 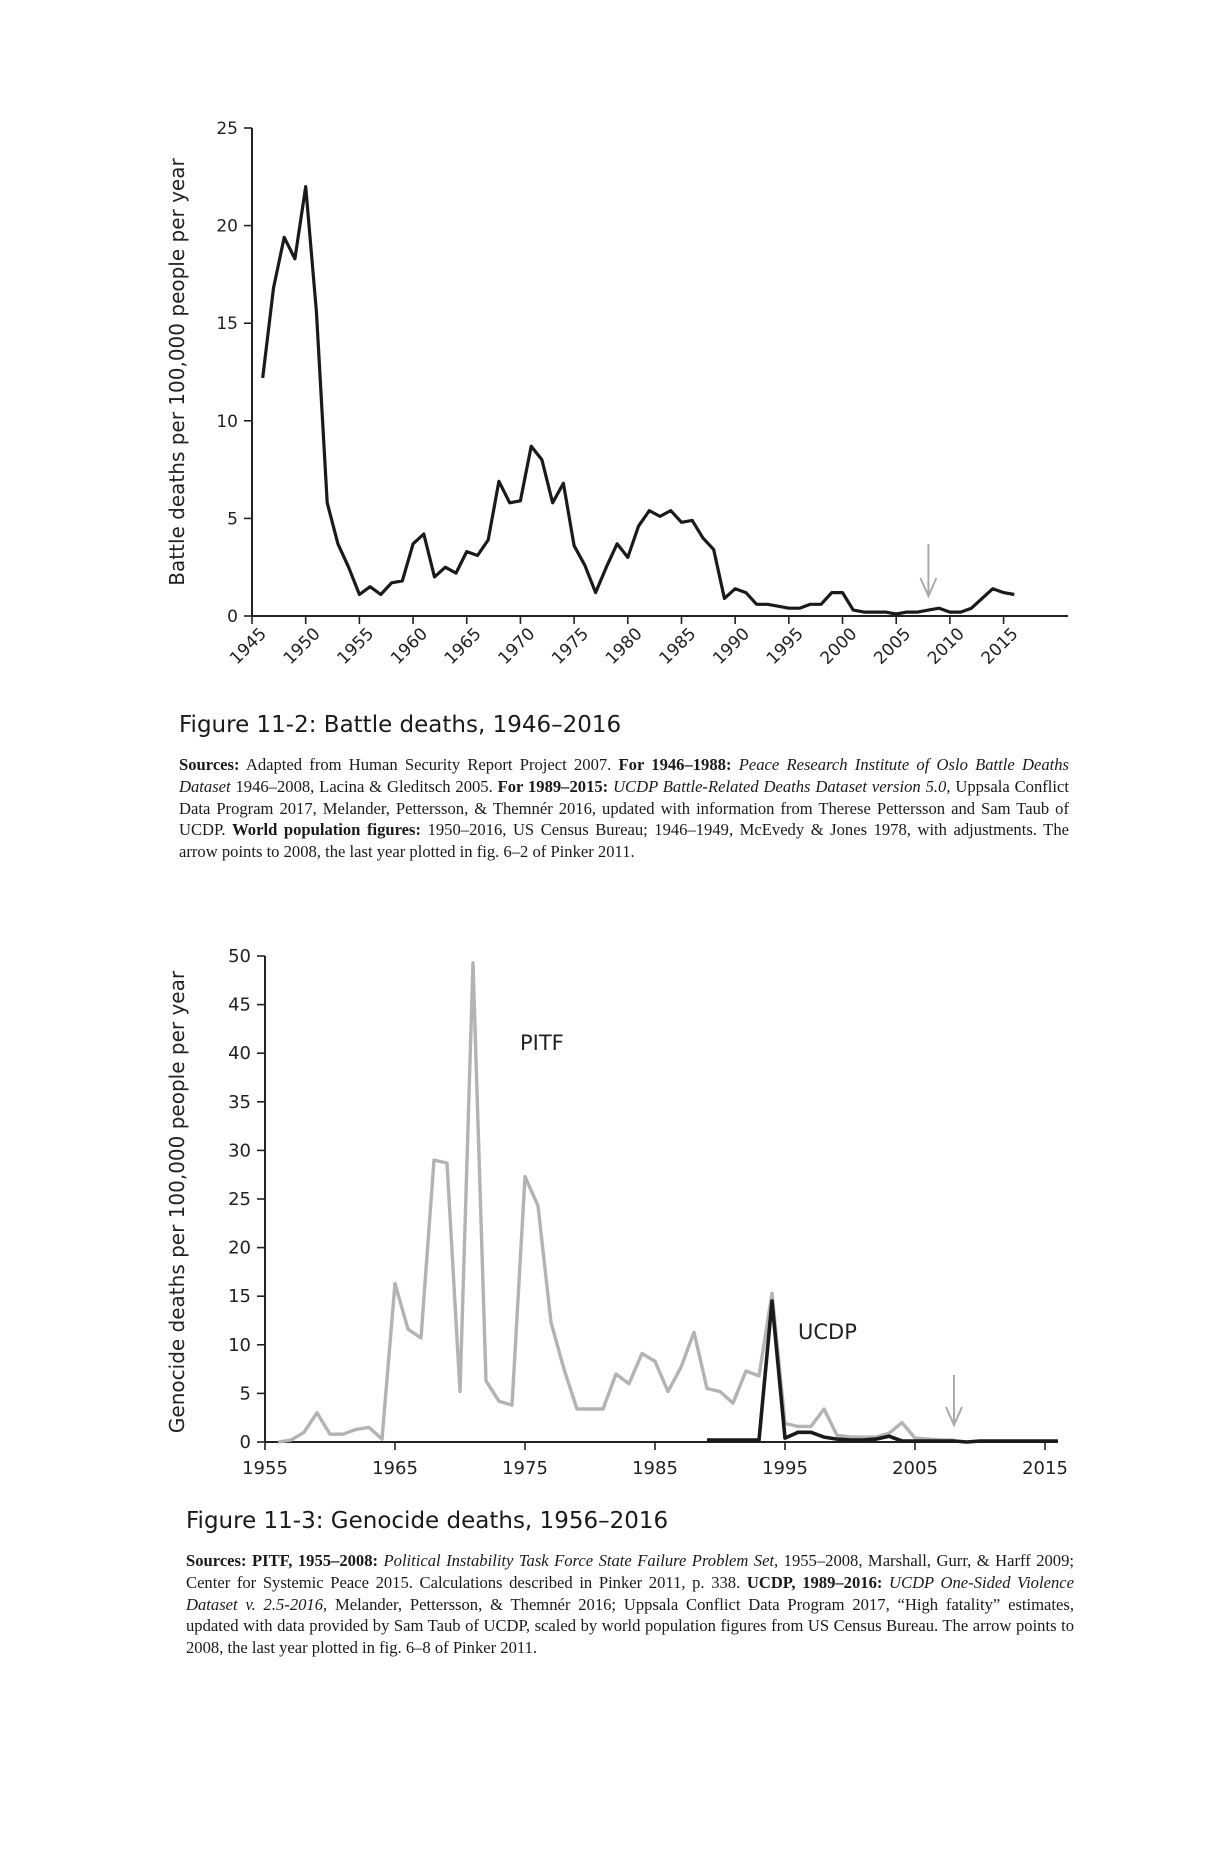 What do you see at coordinates (400, 725) in the screenshot?
I see `figure-11-2-title: Figure 11-2: Battle deaths, 1946–2016` at bounding box center [400, 725].